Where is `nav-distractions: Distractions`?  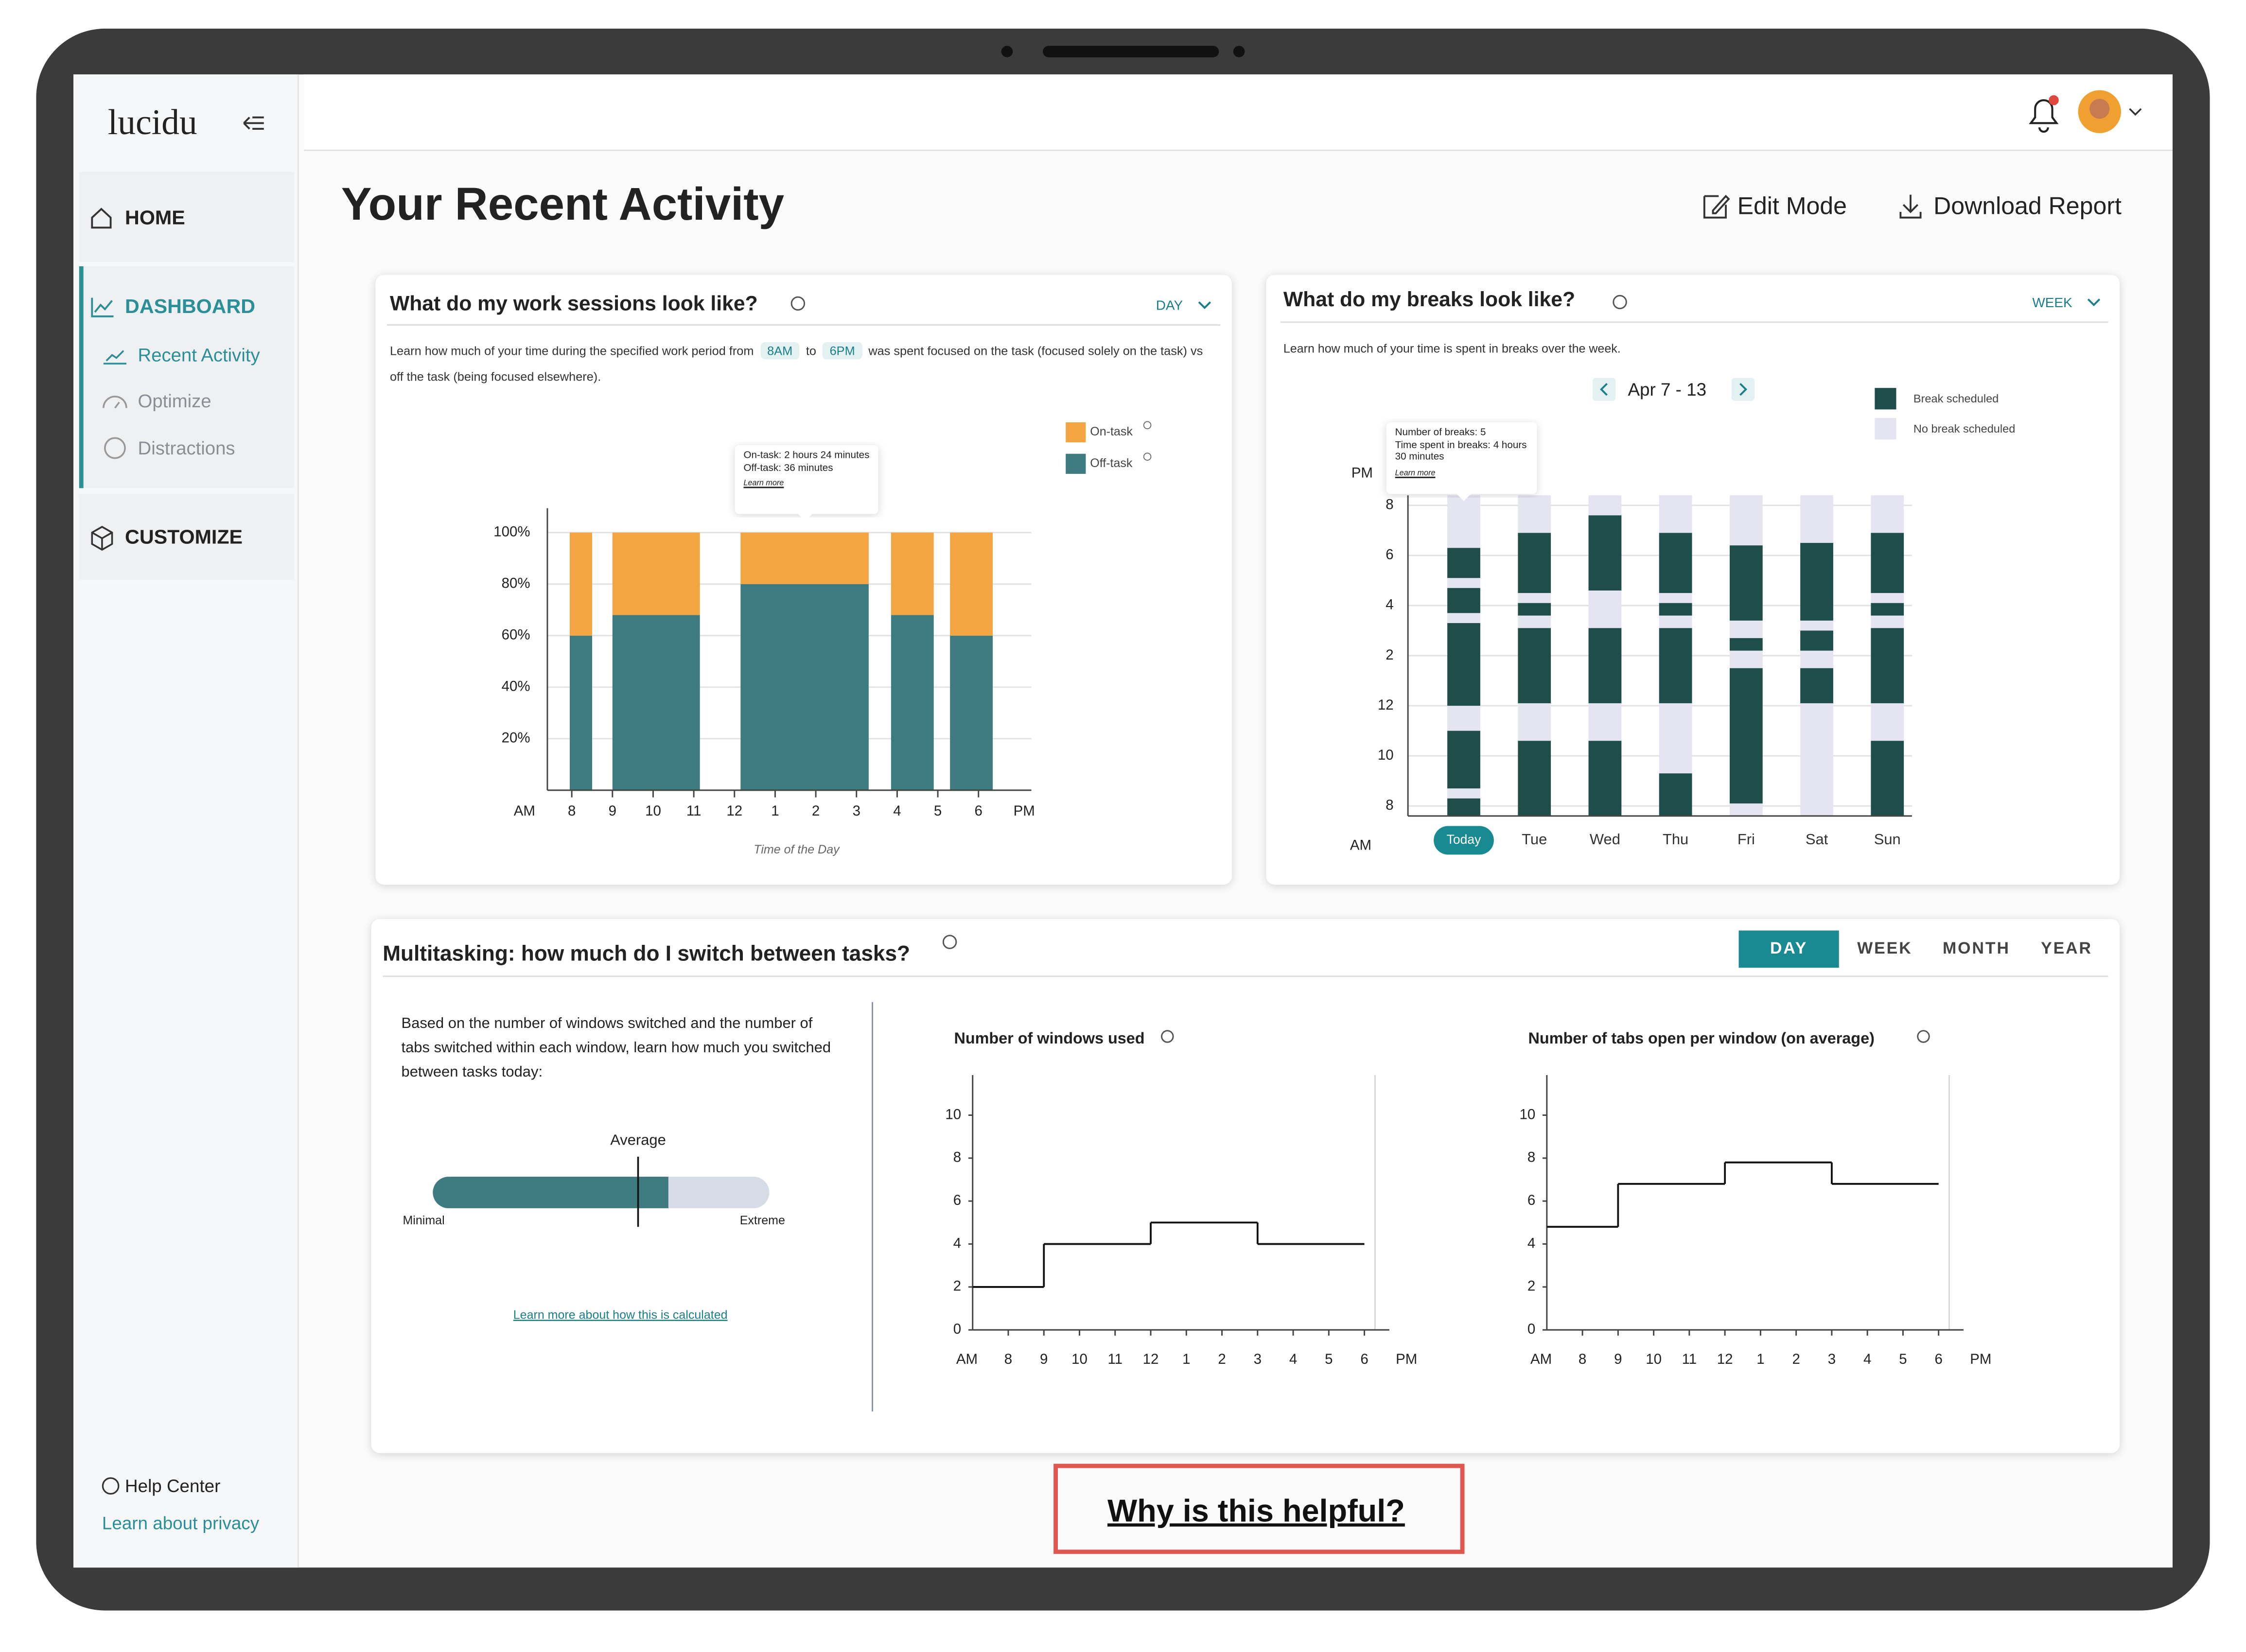
nav-distractions: Distractions is located at coordinates (187, 448).